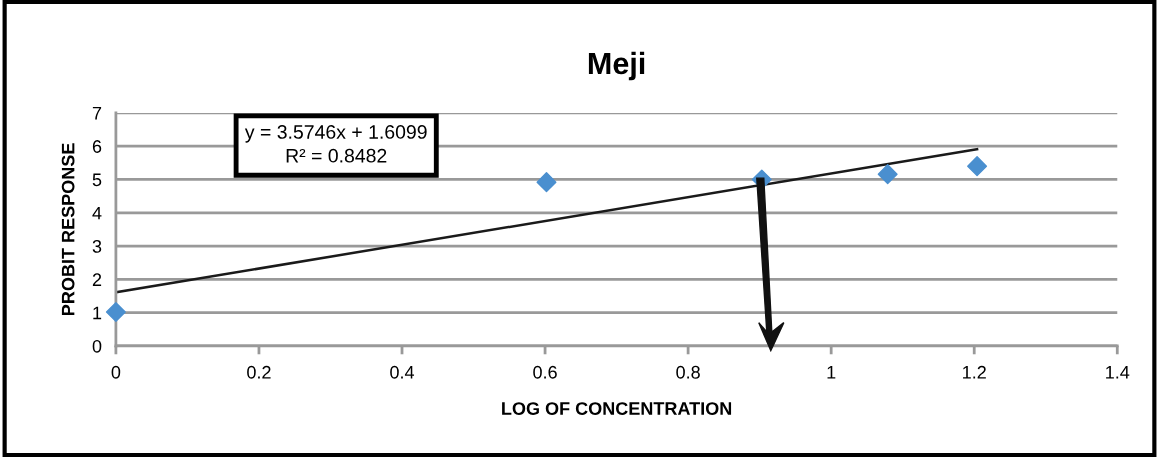 Image resolution: width=1159 pixels, height=457 pixels. Describe the element at coordinates (1118, 372) in the screenshot. I see `x-tick-label: 1.4` at that location.